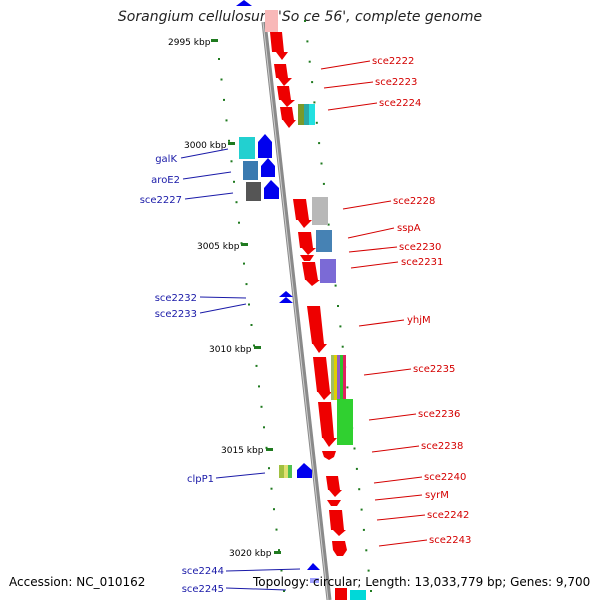 This screenshot has height=600, width=600. Describe the element at coordinates (314, 580) in the screenshot. I see `gene-sce2245` at that location.